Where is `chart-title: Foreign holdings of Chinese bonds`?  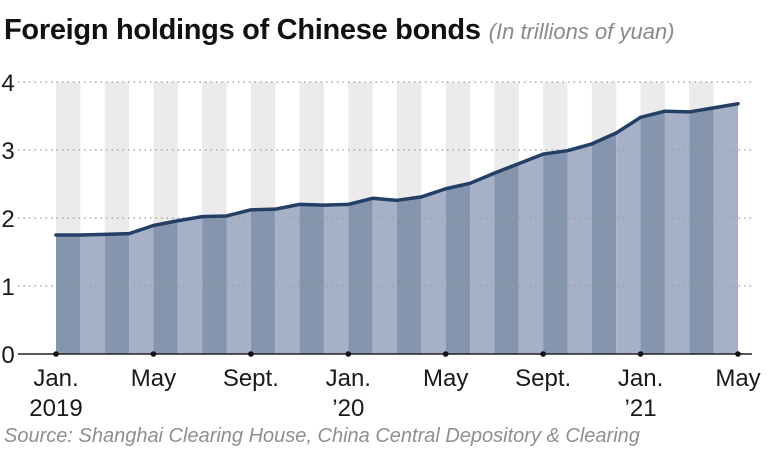
chart-title: Foreign holdings of Chinese bonds is located at coordinates (242, 30).